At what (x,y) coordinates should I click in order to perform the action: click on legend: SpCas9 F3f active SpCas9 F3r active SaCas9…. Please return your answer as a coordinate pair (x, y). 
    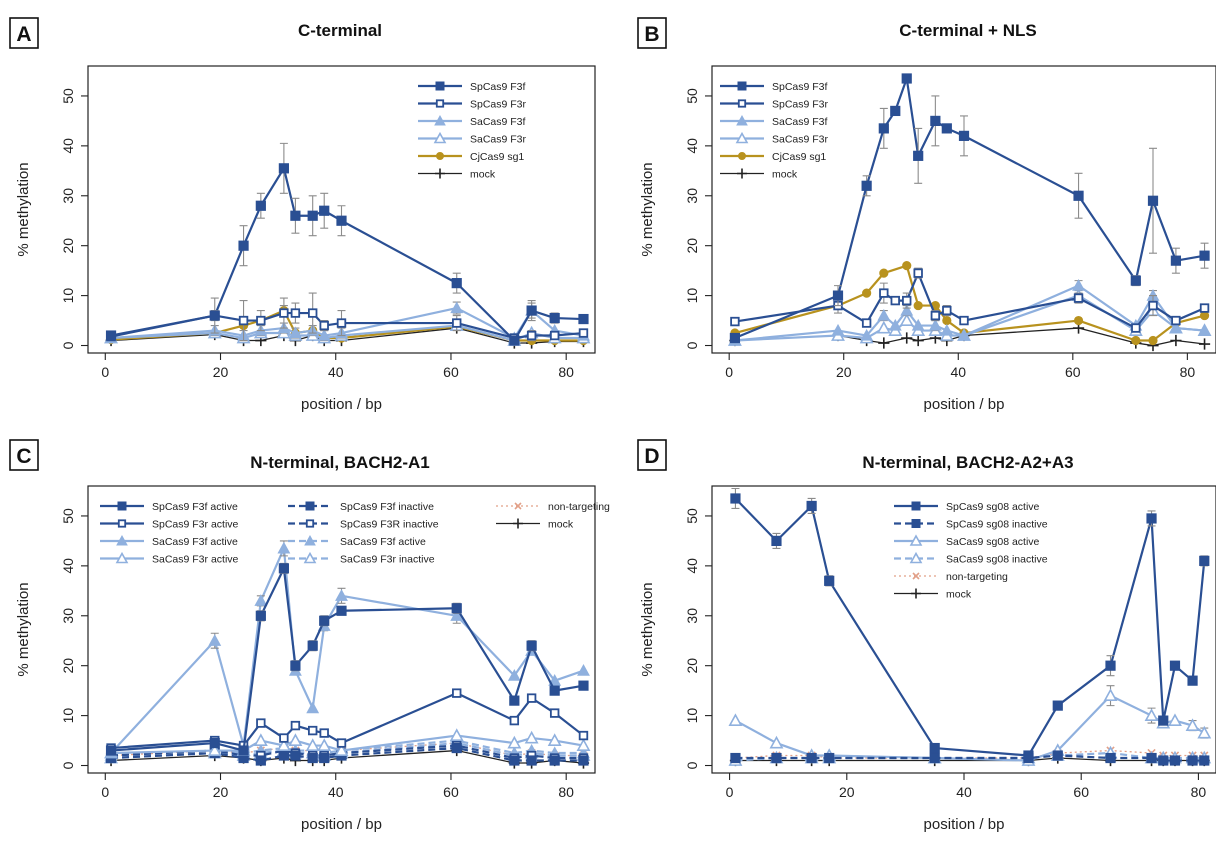
    Looking at the image, I should click on (355, 533).